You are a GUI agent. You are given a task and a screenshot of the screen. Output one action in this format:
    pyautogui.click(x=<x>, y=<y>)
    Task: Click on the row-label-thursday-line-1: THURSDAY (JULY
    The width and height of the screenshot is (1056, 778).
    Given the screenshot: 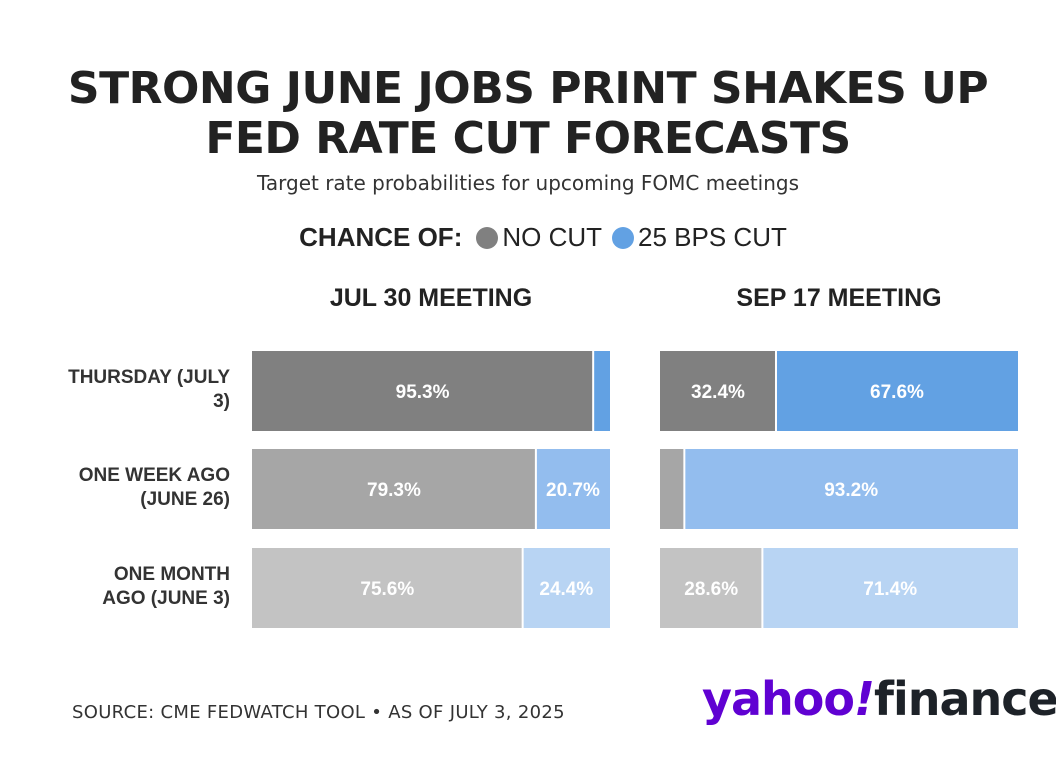 What is the action you would take?
    pyautogui.click(x=149, y=377)
    